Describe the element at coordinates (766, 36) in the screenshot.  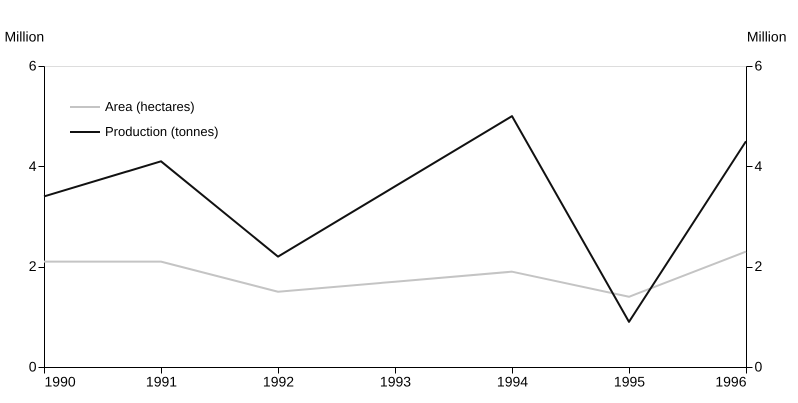
I see `y2-axis-title: Million` at that location.